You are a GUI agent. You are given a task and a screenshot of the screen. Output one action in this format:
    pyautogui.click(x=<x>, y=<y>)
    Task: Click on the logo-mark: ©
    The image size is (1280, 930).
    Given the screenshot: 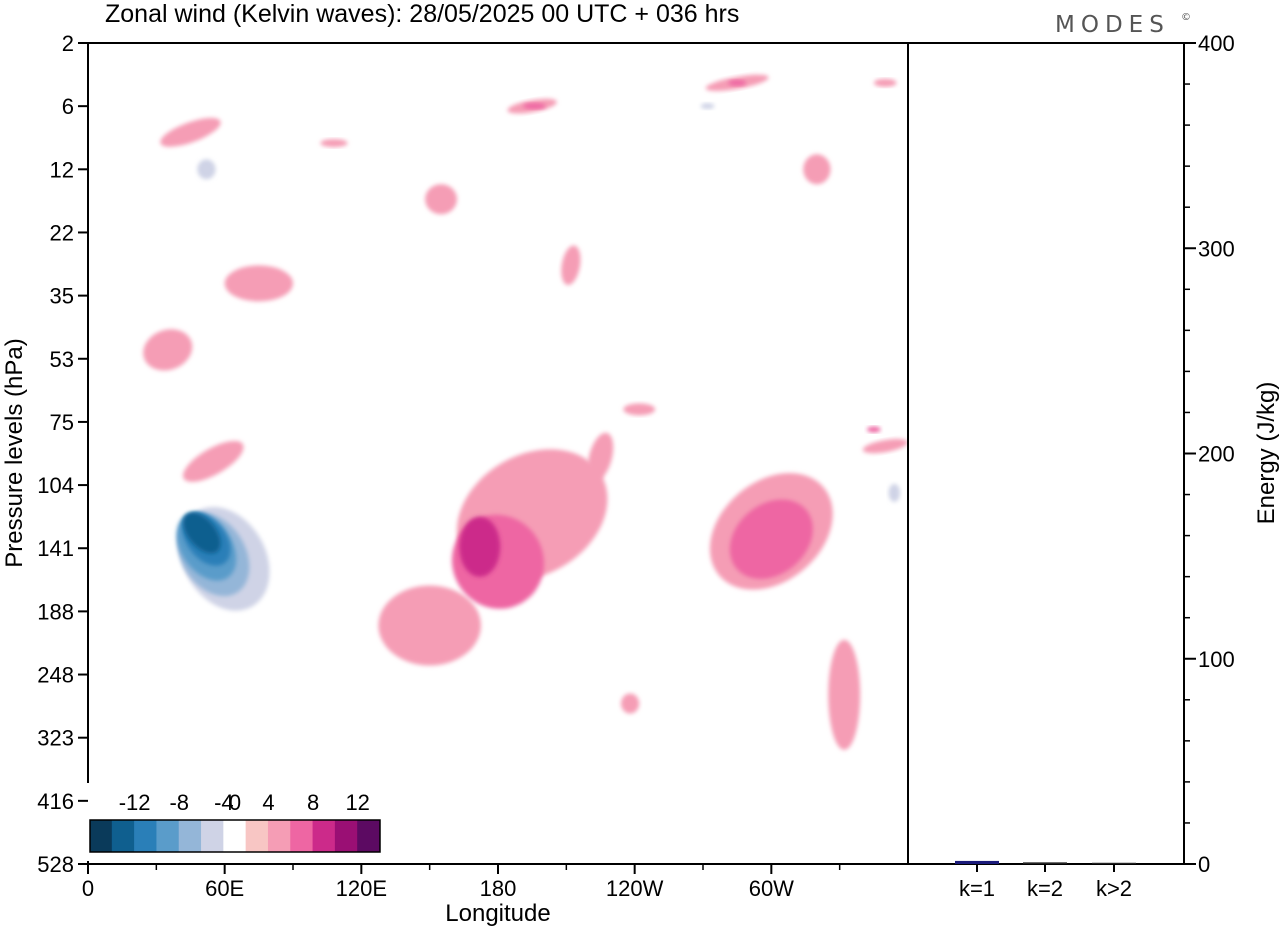 What is the action you would take?
    pyautogui.click(x=1186, y=17)
    